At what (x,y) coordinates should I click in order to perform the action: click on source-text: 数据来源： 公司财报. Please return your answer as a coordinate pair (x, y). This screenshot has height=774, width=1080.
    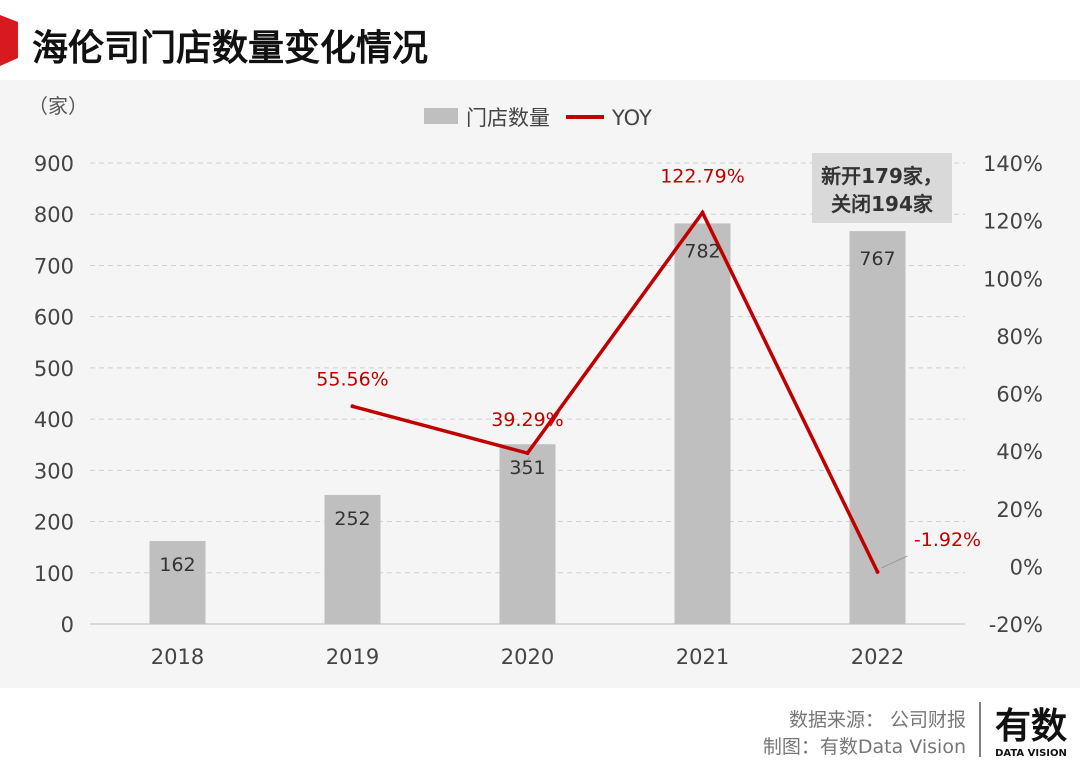
    Looking at the image, I should click on (877, 720).